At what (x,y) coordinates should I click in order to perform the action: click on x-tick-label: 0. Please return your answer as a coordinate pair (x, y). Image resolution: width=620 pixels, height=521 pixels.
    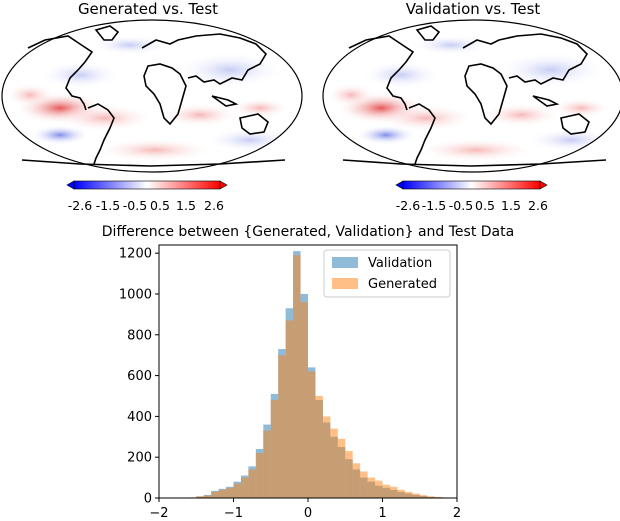
    Looking at the image, I should click on (308, 513).